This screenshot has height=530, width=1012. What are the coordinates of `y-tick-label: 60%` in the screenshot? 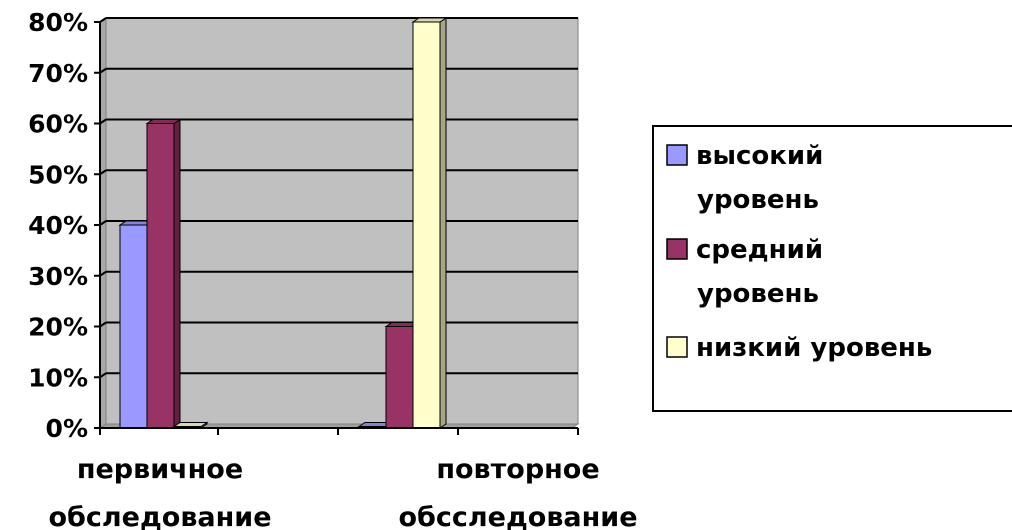 It's located at (58, 124).